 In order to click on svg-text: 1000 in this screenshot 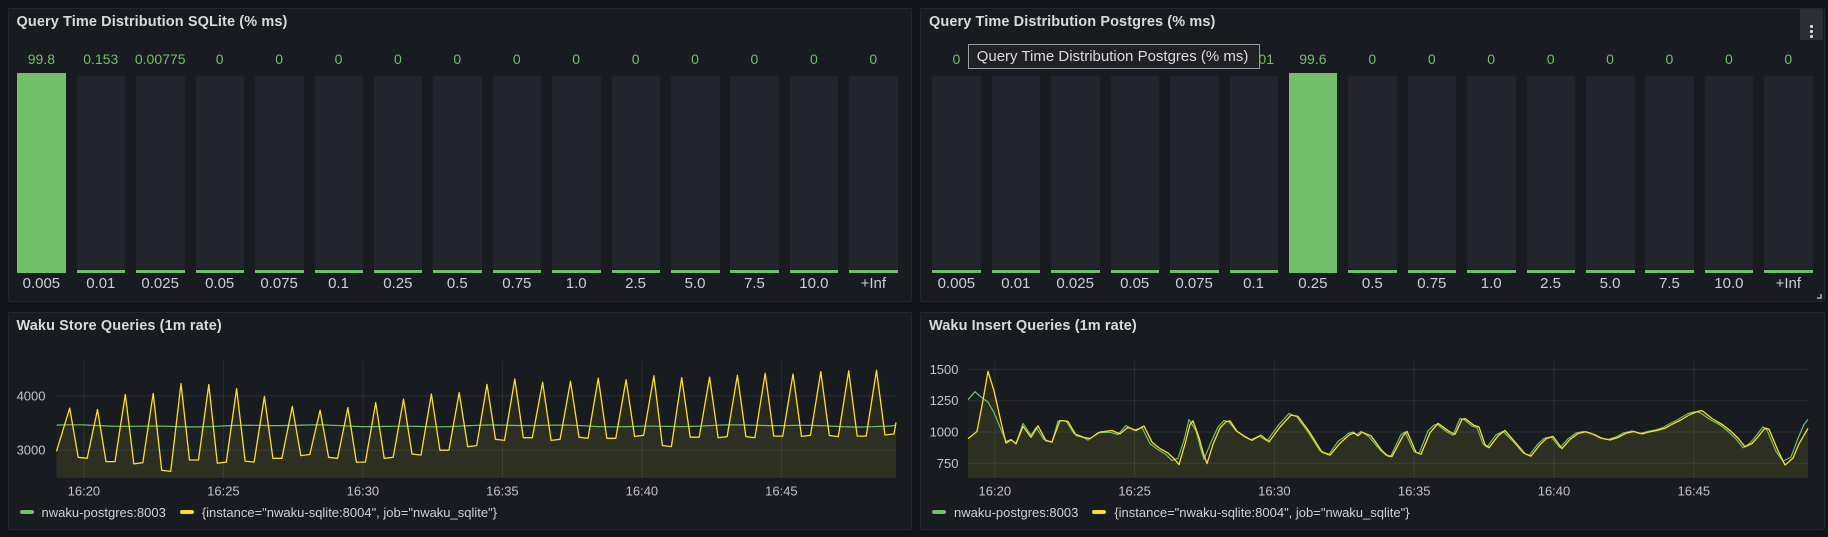, I will do `click(944, 431)`.